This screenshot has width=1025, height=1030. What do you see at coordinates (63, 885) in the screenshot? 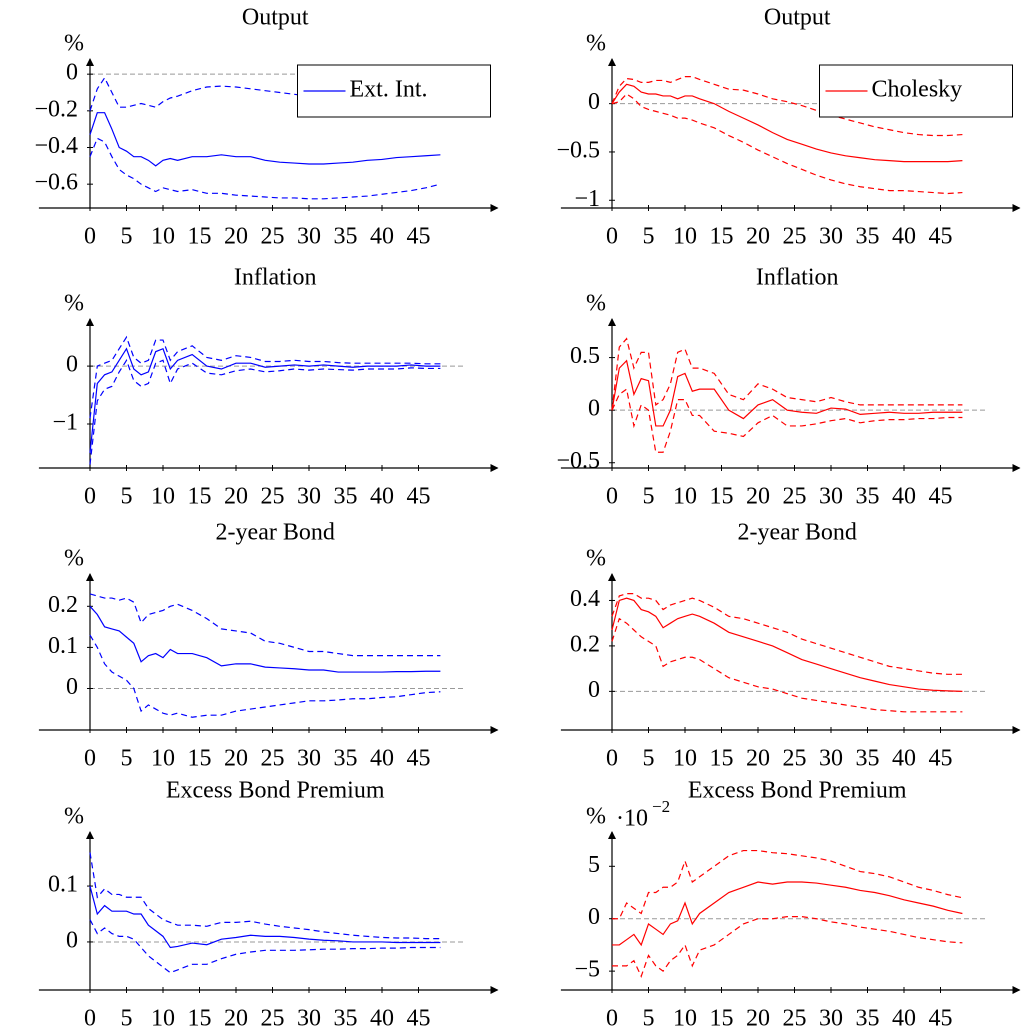
I see `y-tick-label: 0.1` at bounding box center [63, 885].